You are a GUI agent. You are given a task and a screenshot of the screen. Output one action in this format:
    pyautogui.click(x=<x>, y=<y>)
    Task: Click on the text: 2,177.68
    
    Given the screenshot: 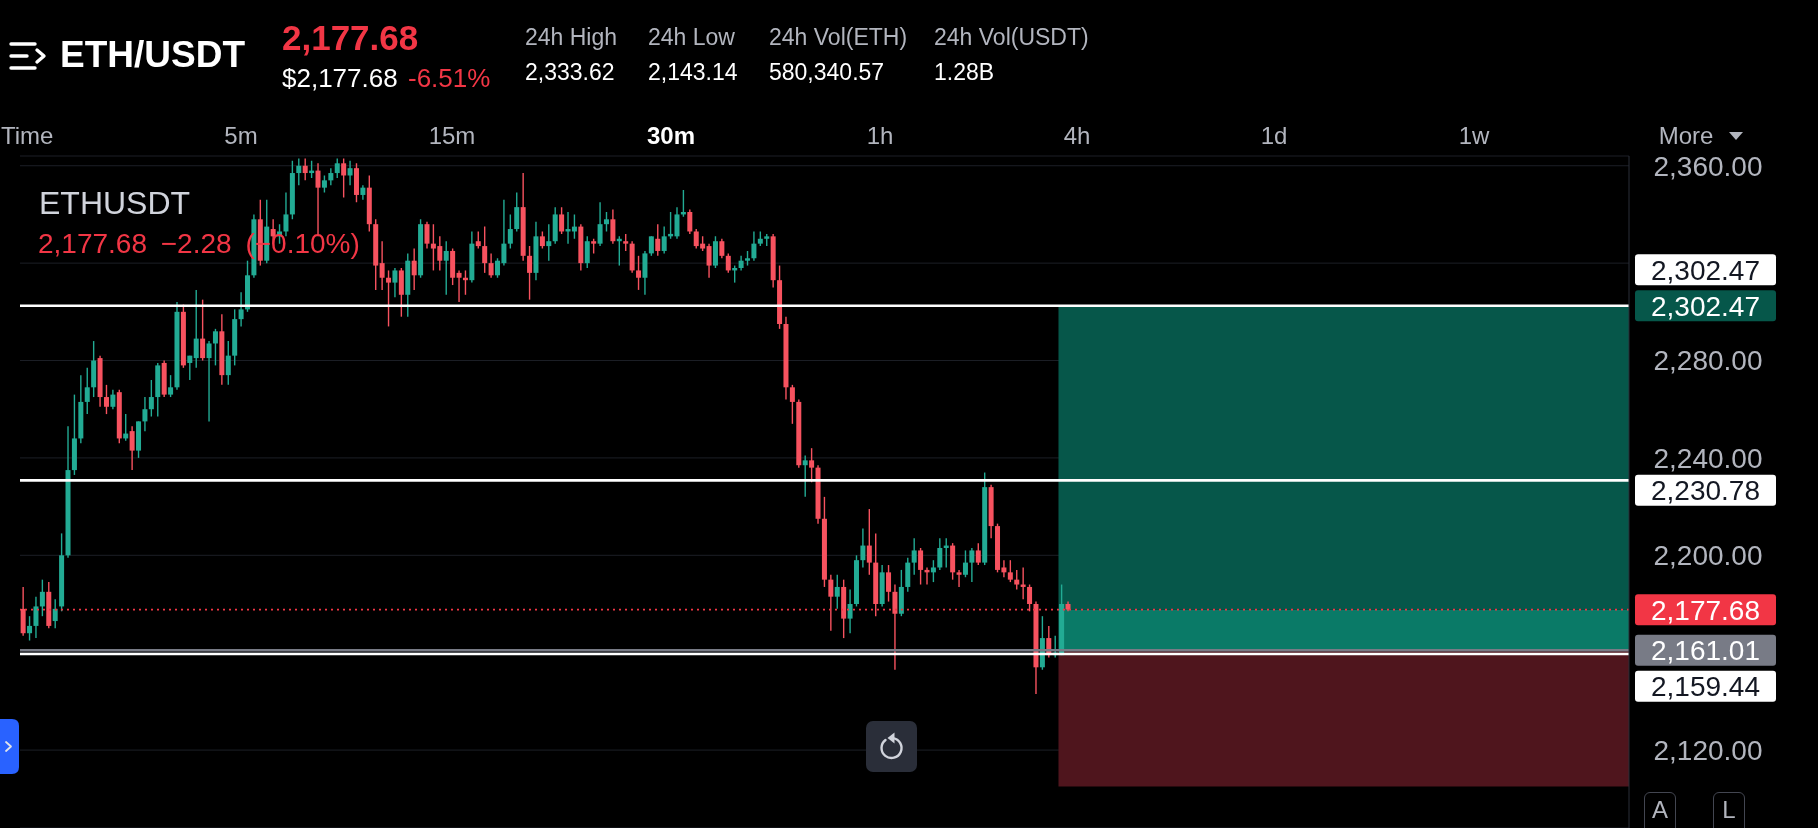 What is the action you would take?
    pyautogui.click(x=350, y=37)
    